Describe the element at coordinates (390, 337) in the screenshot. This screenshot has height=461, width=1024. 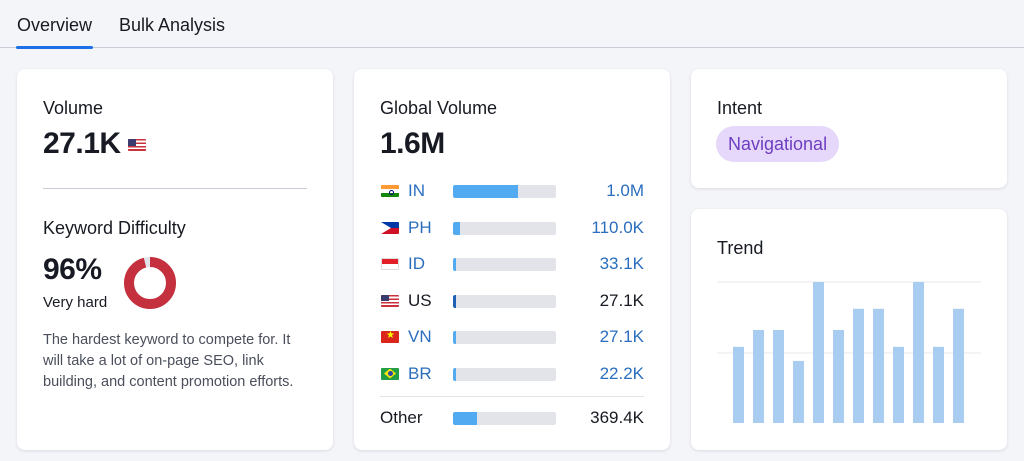
I see `vn-flag-icon` at that location.